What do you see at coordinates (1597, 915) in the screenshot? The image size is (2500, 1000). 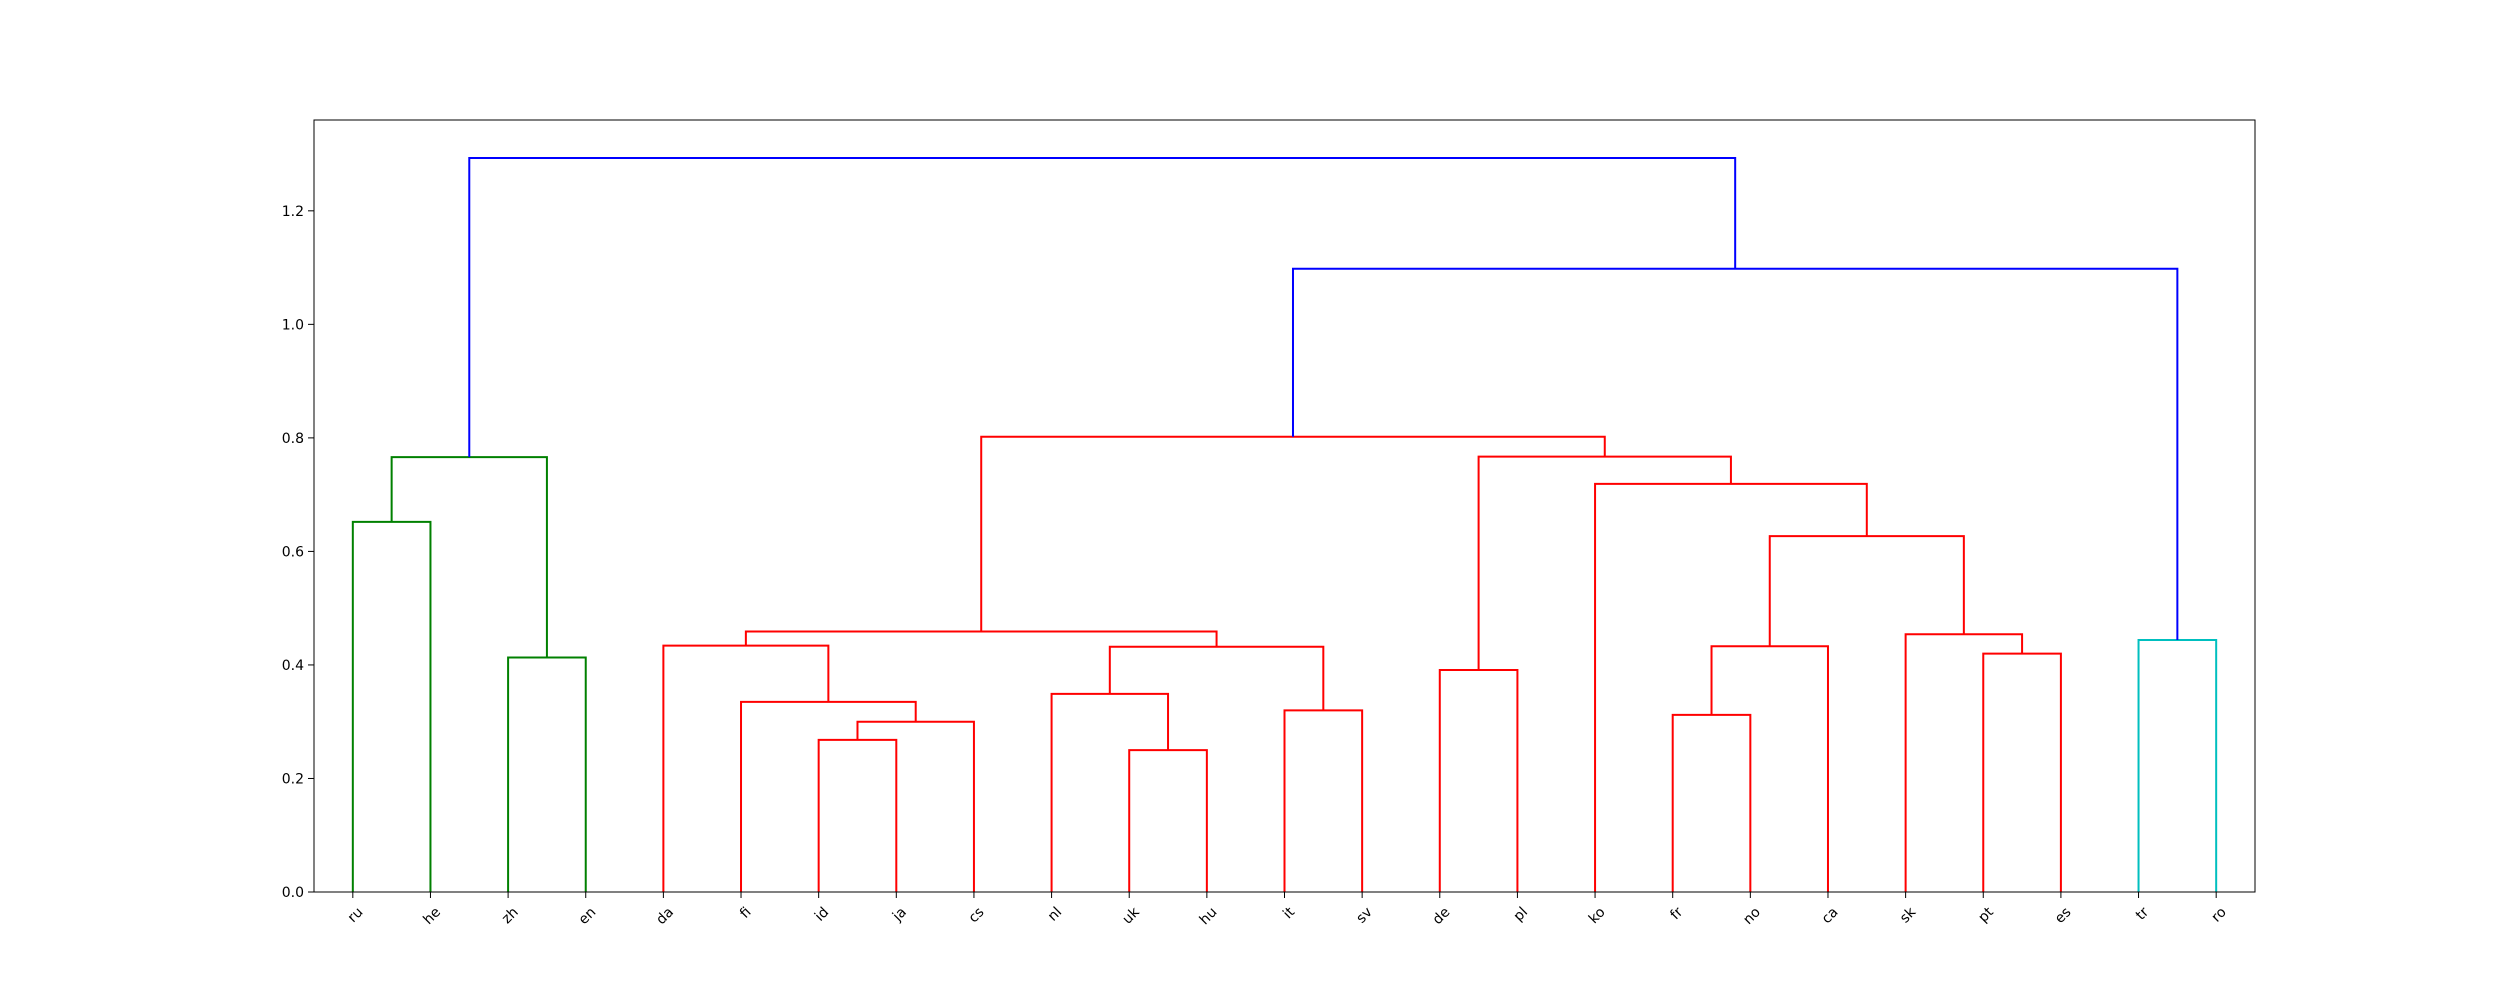 I see `leaf-label-ko: ko` at bounding box center [1597, 915].